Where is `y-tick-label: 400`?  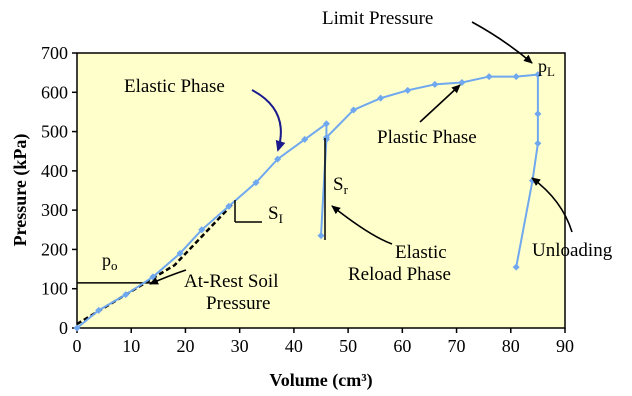 y-tick-label: 400 is located at coordinates (54, 171).